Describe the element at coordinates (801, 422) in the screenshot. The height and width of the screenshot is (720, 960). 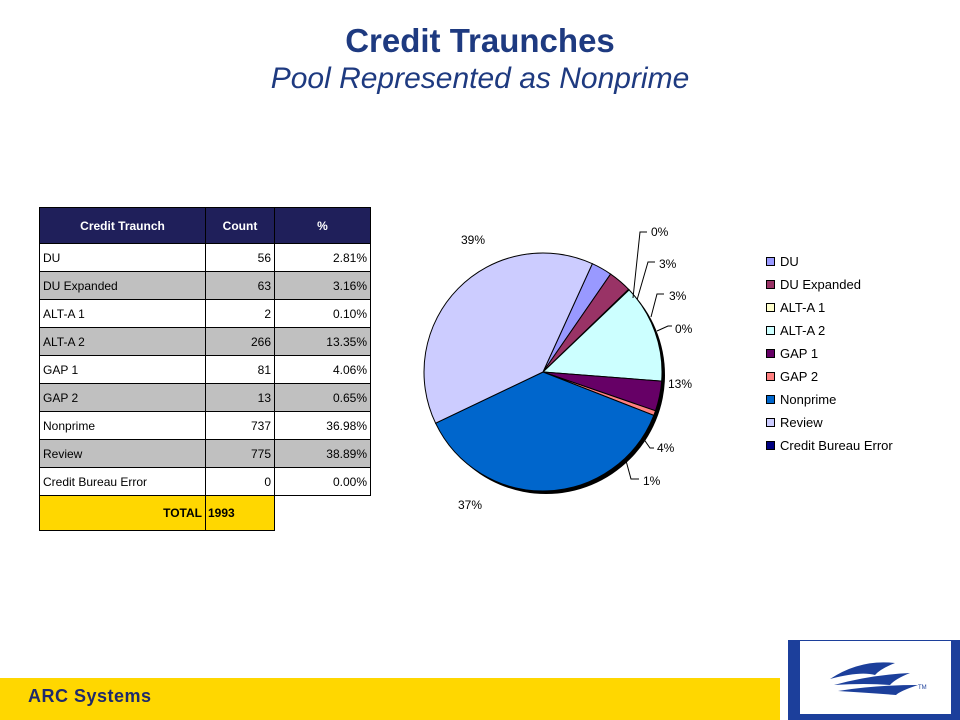
I see `legend-label: Review` at that location.